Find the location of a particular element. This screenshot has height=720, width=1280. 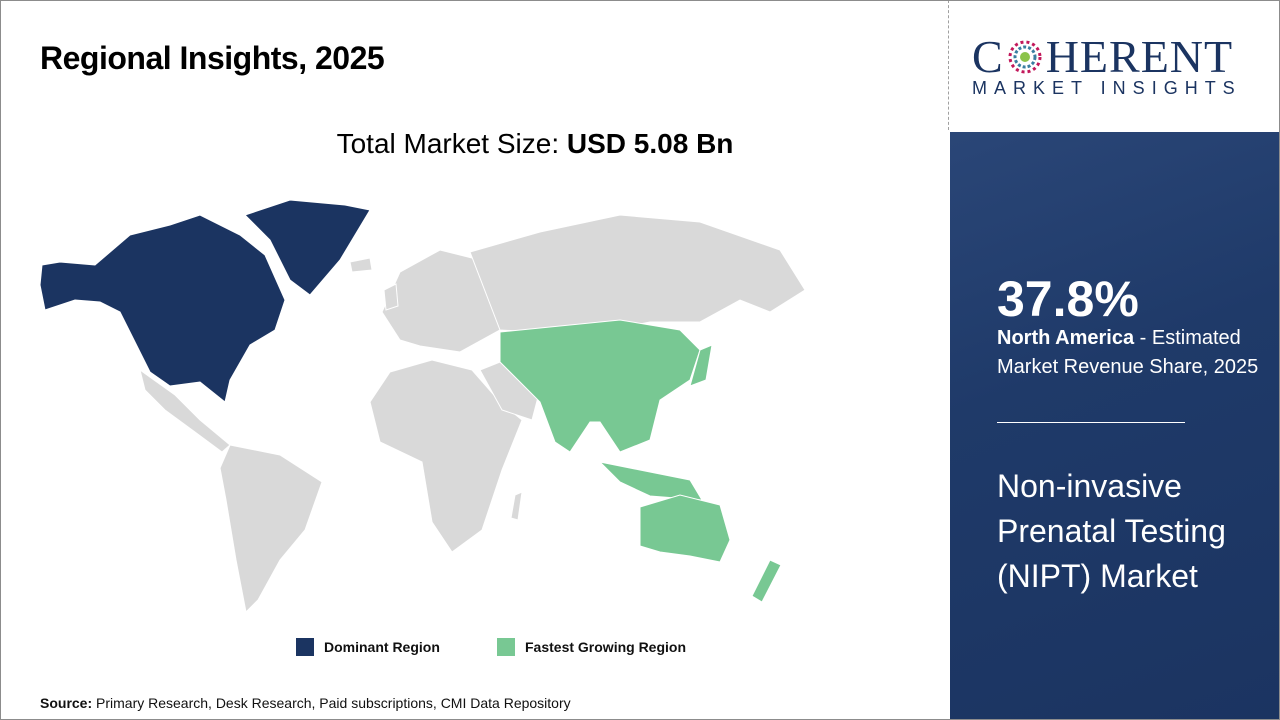

legend-swatch-fastest is located at coordinates (506, 647).